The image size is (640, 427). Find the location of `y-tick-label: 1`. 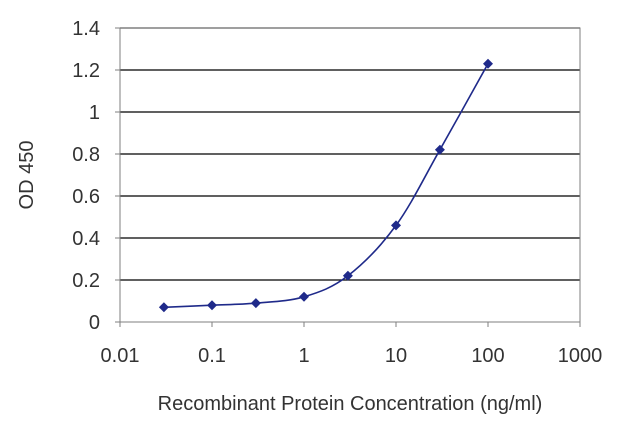

y-tick-label: 1 is located at coordinates (94, 113).